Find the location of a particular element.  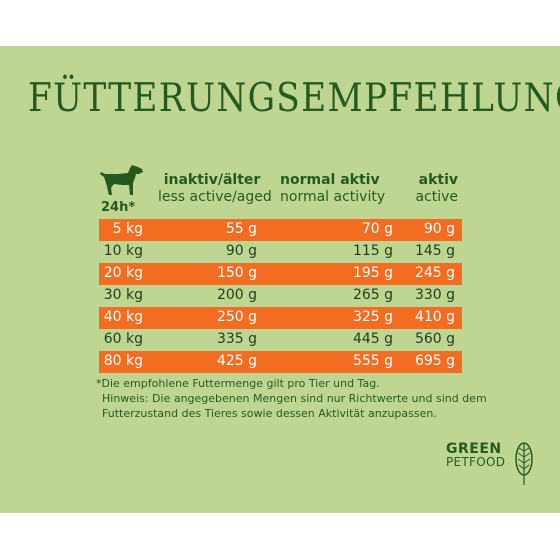

leaf-logo-icon is located at coordinates (524, 463).